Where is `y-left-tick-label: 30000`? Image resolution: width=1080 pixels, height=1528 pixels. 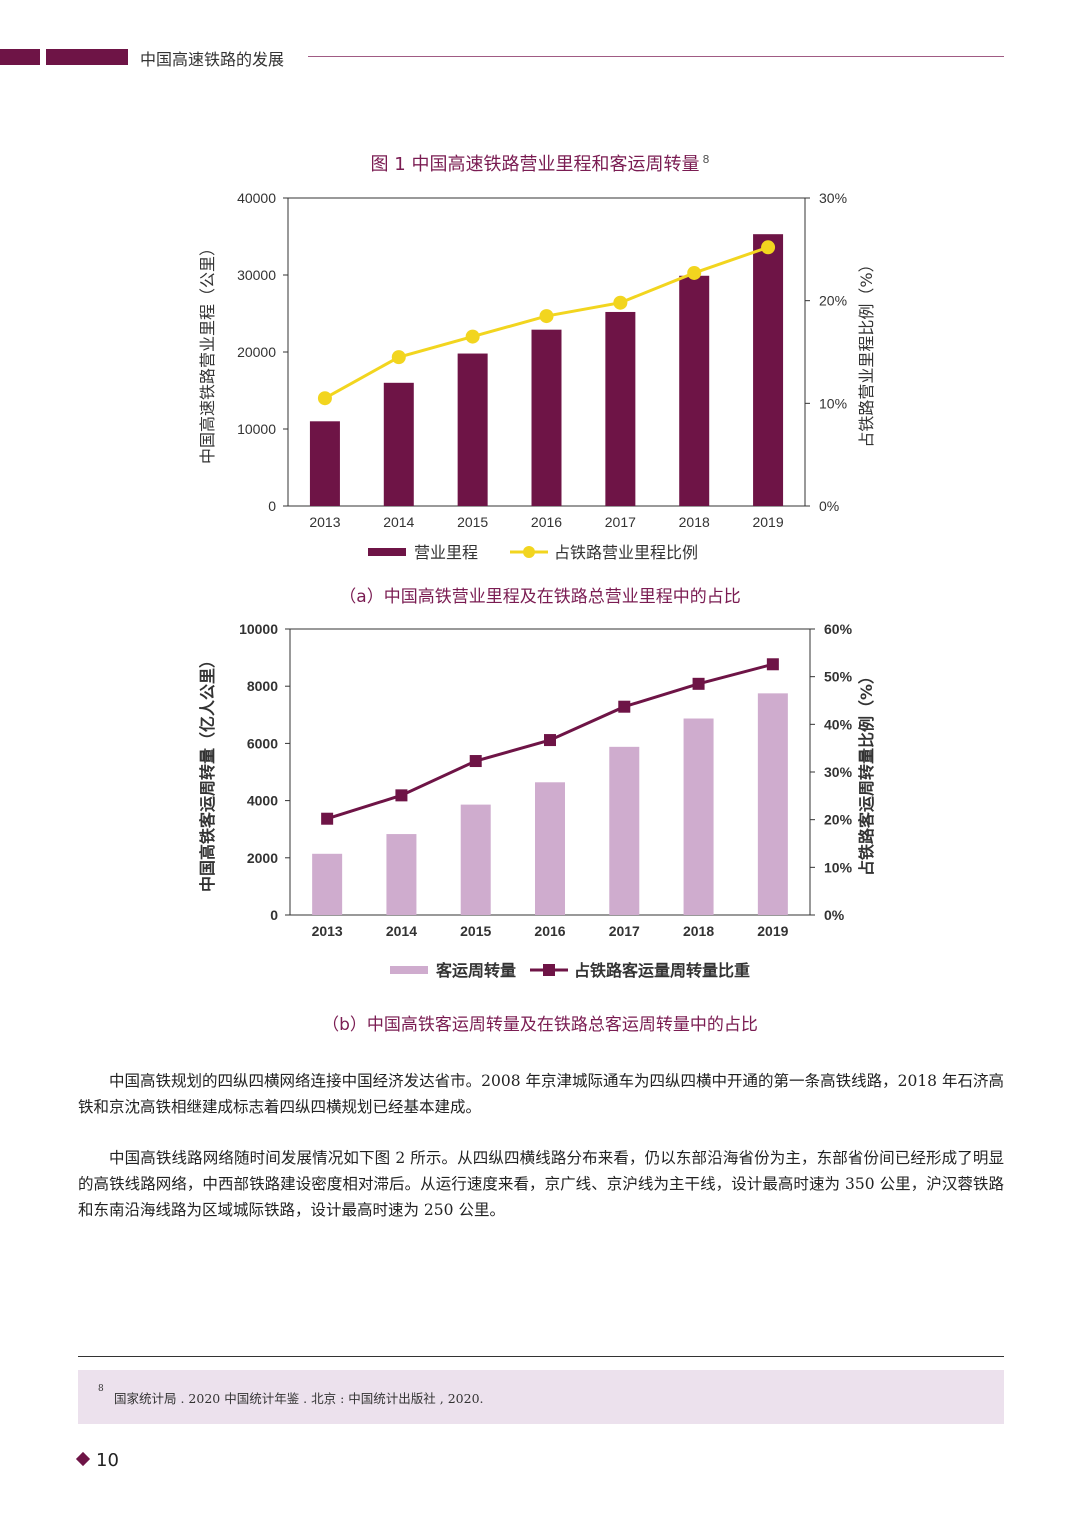 y-left-tick-label: 30000 is located at coordinates (256, 275).